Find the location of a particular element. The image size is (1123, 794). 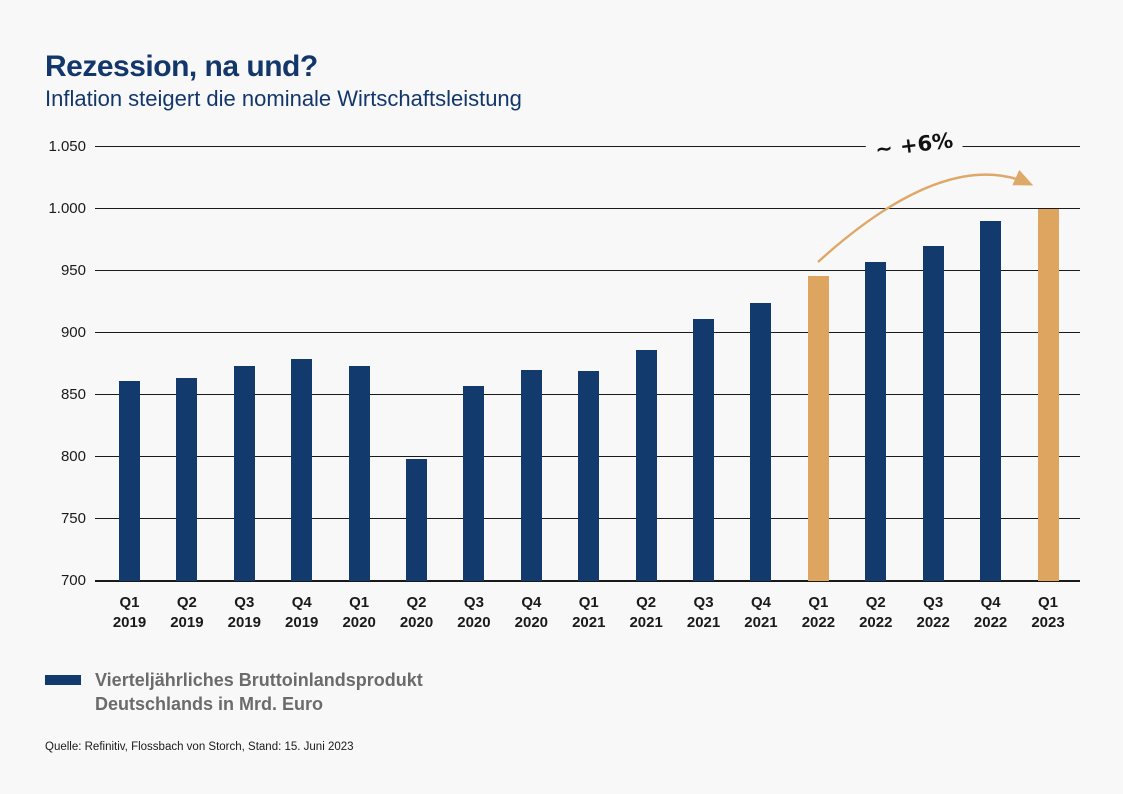

chart-title: Rezession, na und? is located at coordinates (181, 66).